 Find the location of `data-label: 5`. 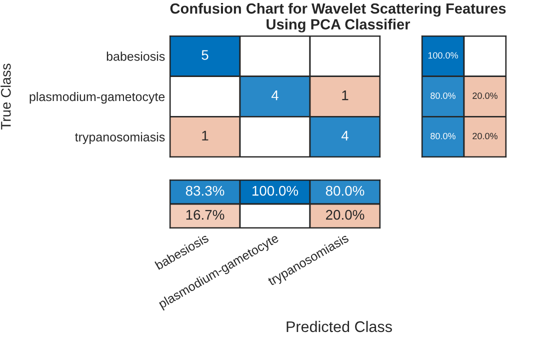

data-label: 5 is located at coordinates (205, 55).